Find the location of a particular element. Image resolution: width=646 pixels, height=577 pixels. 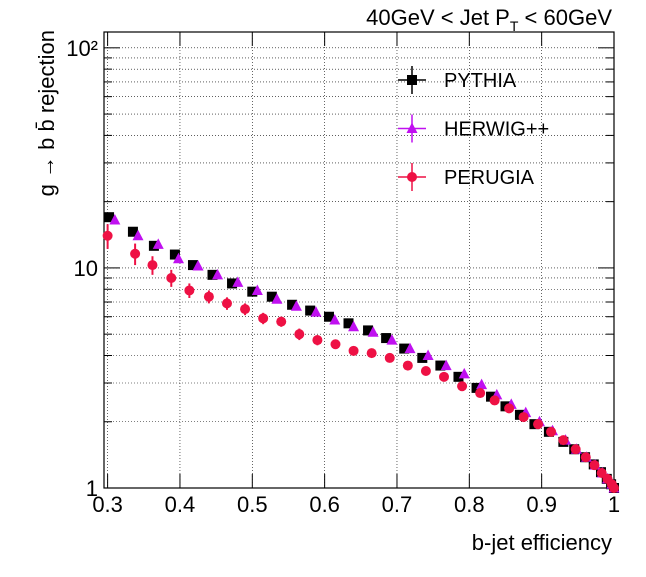

x-axis-label: b-jet efficiency is located at coordinates (542, 542).